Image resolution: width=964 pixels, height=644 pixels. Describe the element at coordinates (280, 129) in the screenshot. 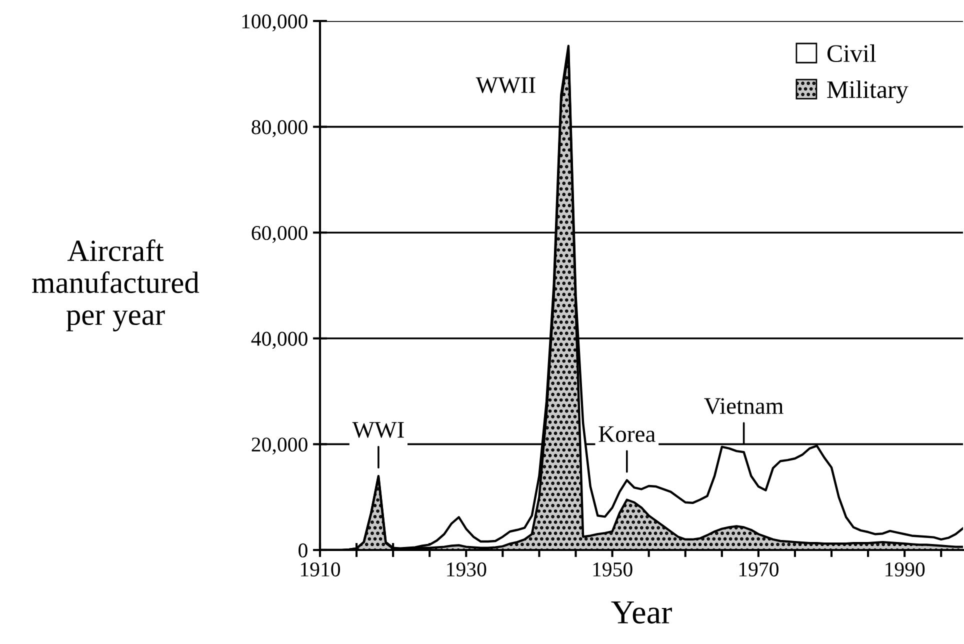

I see `y-tick-label: 80,000` at that location.